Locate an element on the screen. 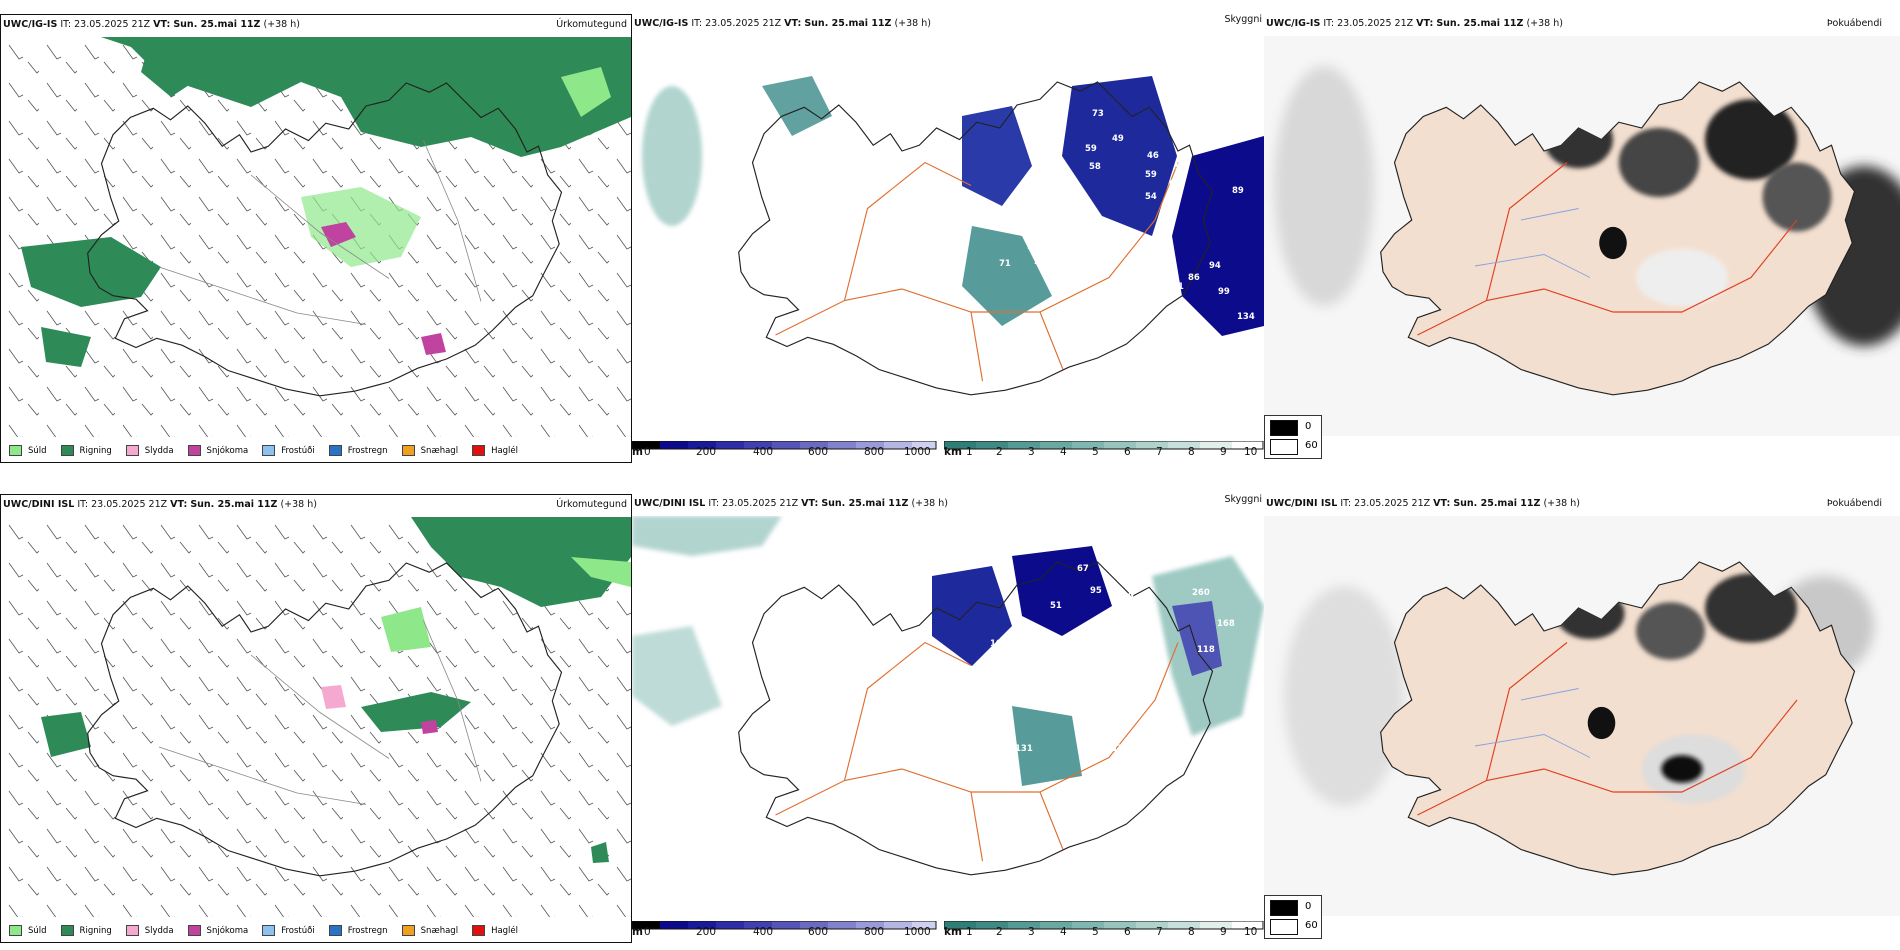 This screenshot has width=1900, height=950. legend-item: Frostúði is located at coordinates (288, 450).